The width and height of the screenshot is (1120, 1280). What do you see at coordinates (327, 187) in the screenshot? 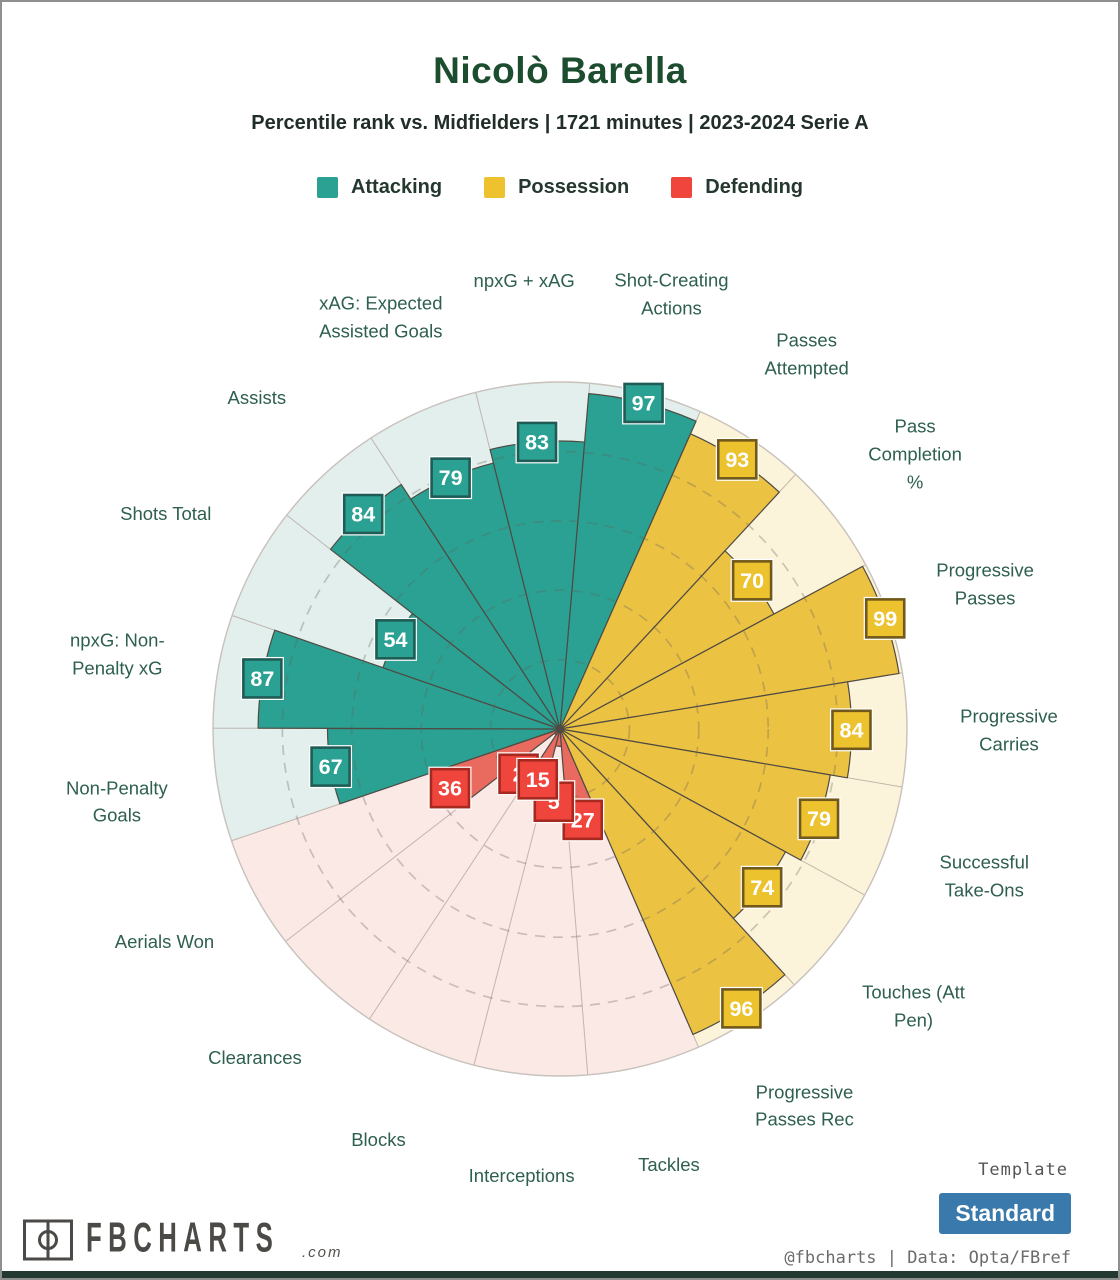
I see `attacking-swatch-icon` at bounding box center [327, 187].